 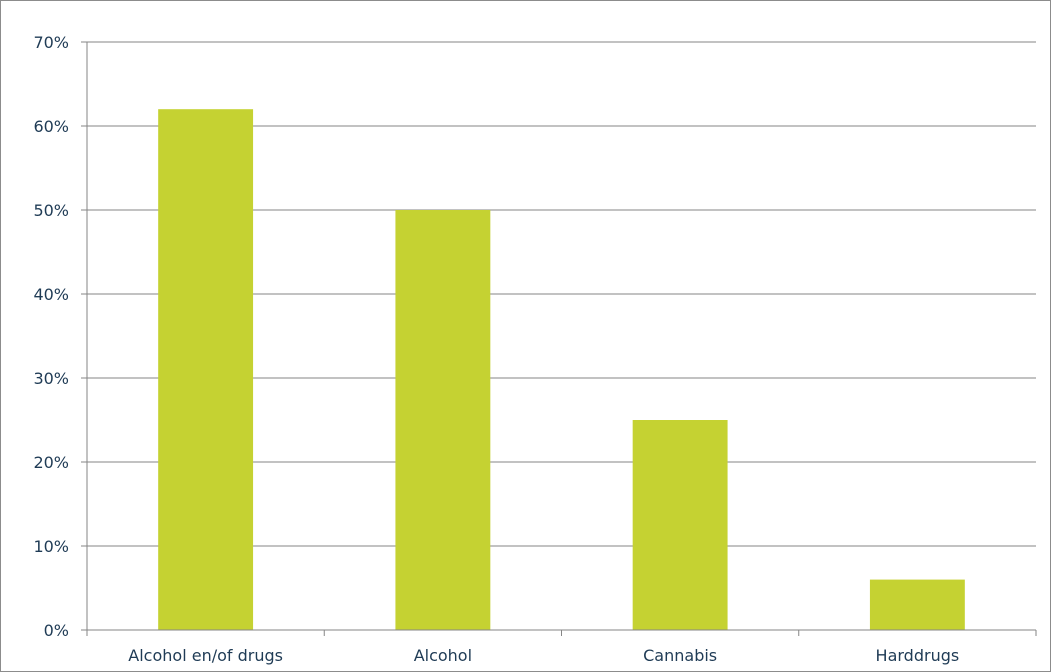 What do you see at coordinates (51, 462) in the screenshot?
I see `y-tick-label: 20%` at bounding box center [51, 462].